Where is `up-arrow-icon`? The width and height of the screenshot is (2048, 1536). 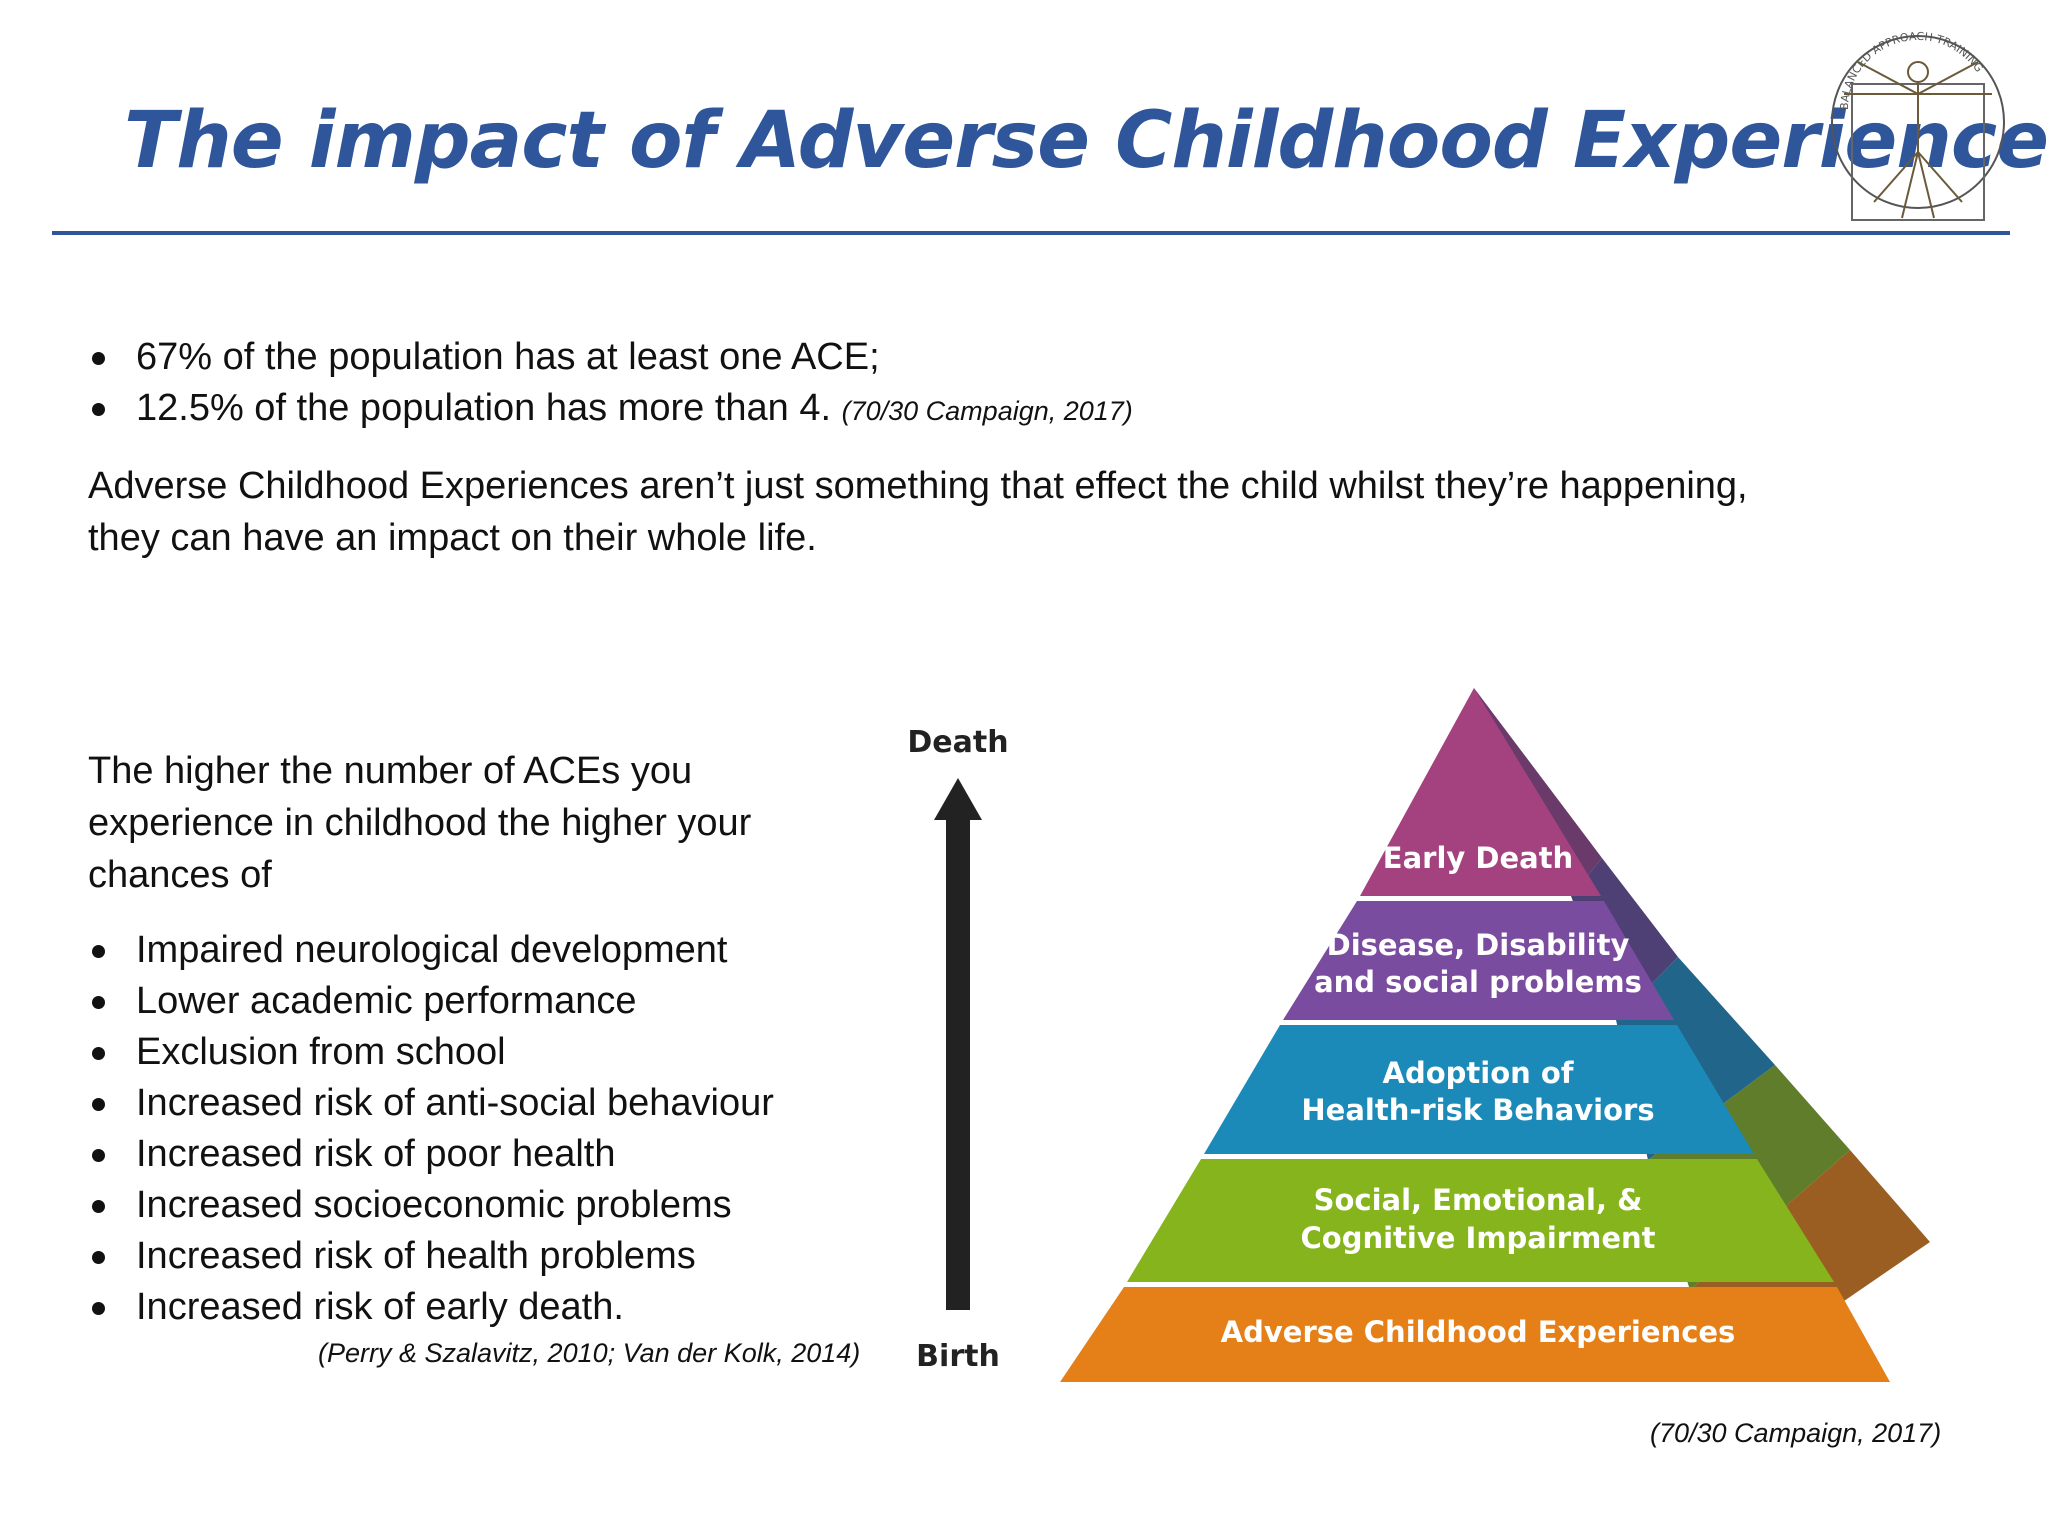 up-arrow-icon is located at coordinates (958, 1044).